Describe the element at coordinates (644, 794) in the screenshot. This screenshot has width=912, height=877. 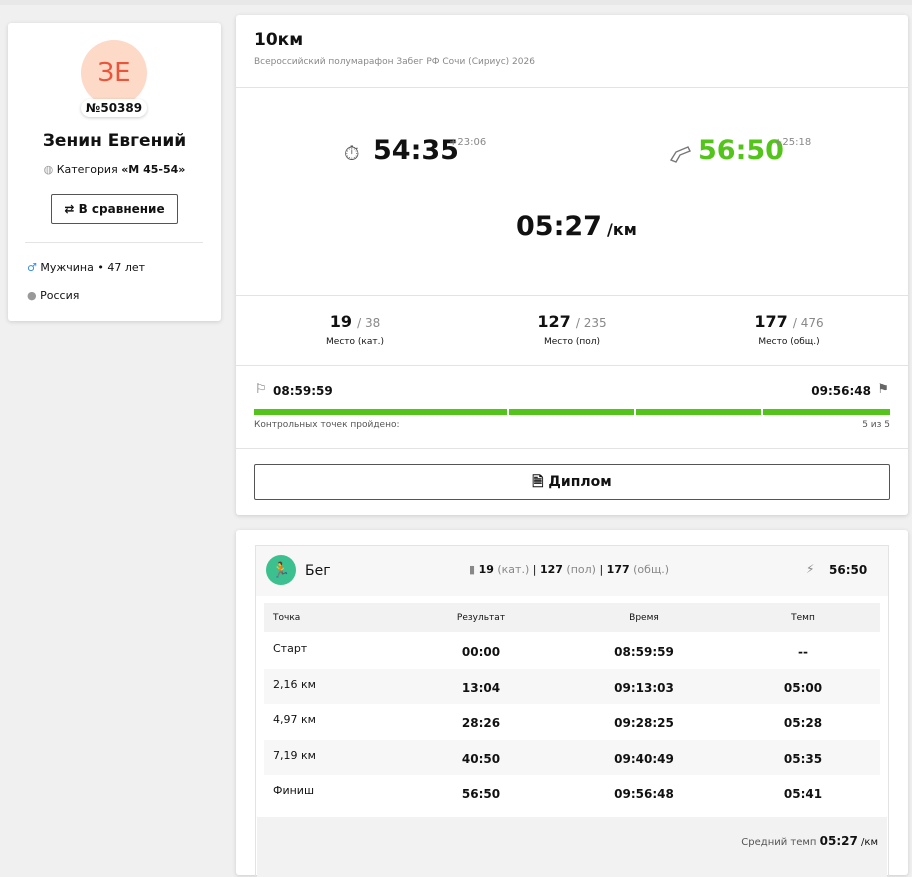
I see `cell: 09:56:48` at that location.